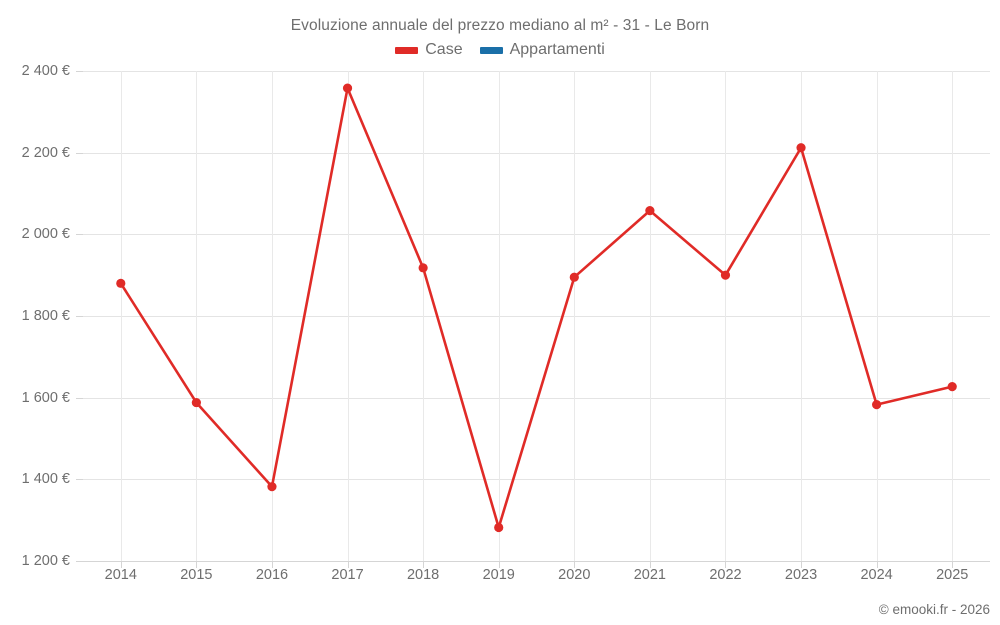  What do you see at coordinates (45, 316) in the screenshot?
I see `y-axis-tick-label: 1 800 €` at bounding box center [45, 316].